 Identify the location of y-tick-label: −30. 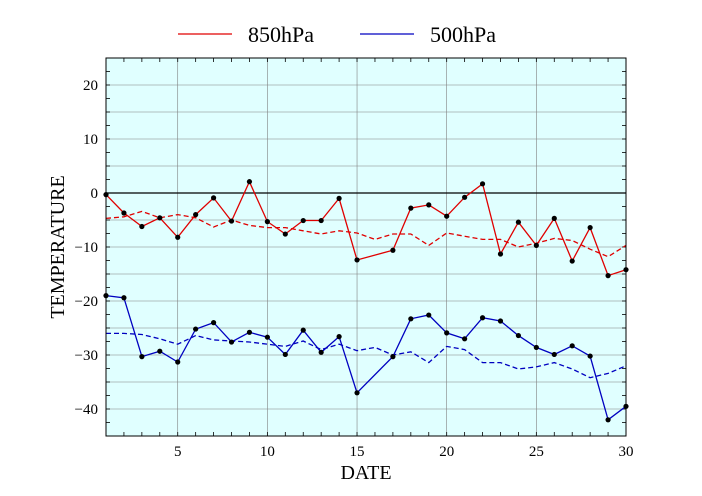
(86, 356).